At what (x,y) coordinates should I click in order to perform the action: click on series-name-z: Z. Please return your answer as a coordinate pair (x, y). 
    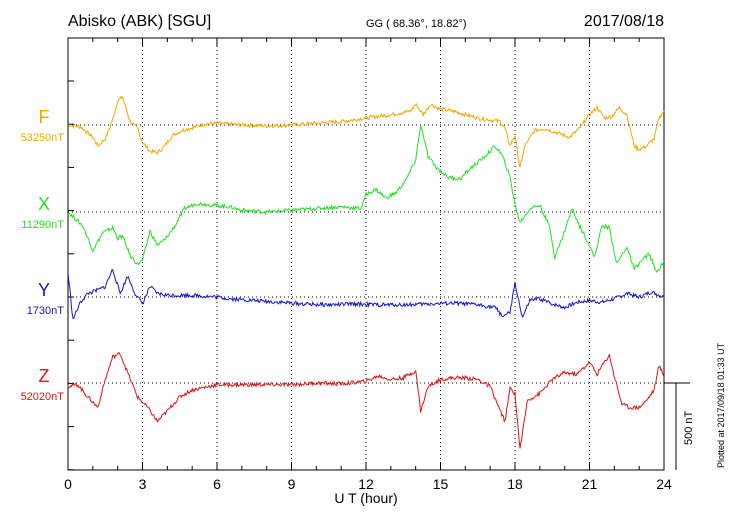
    Looking at the image, I should click on (44, 376).